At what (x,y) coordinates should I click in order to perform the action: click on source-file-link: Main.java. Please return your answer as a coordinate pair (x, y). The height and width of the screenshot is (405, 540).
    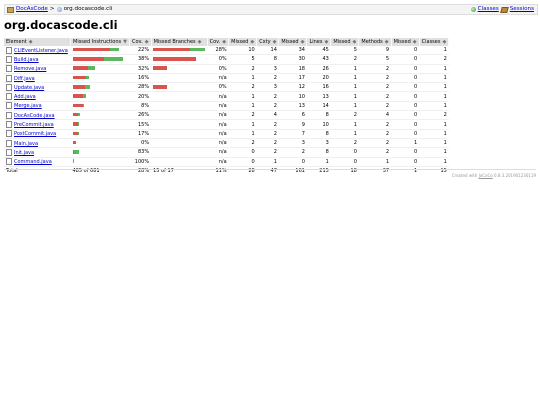
    Looking at the image, I should click on (26, 143).